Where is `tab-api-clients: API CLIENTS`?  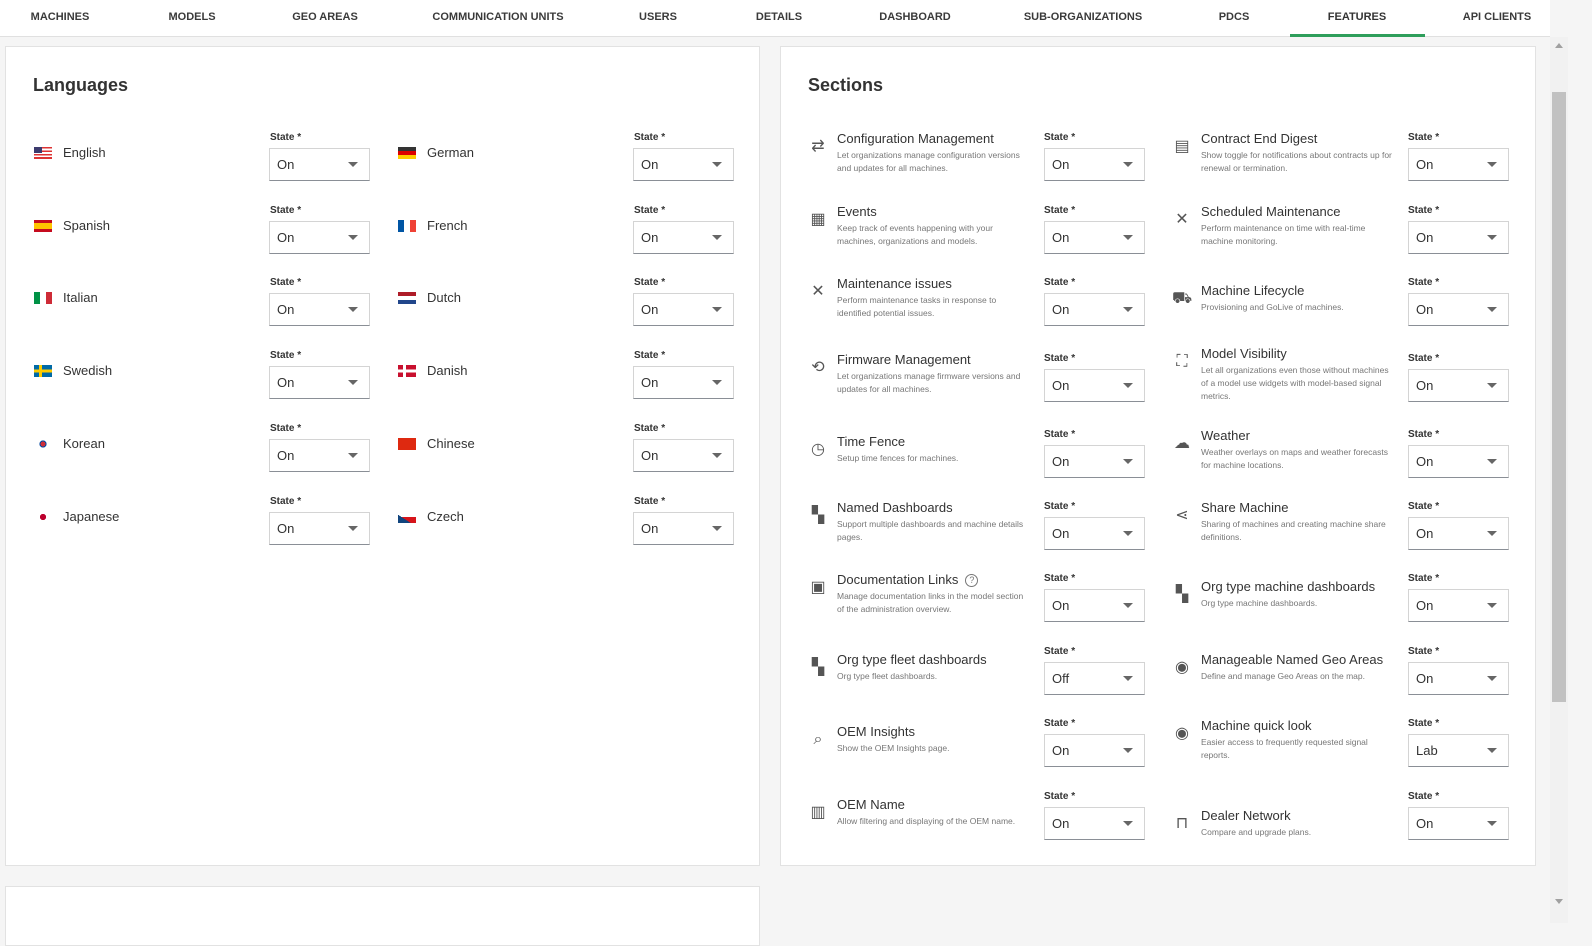 tab-api-clients: API CLIENTS is located at coordinates (1497, 17).